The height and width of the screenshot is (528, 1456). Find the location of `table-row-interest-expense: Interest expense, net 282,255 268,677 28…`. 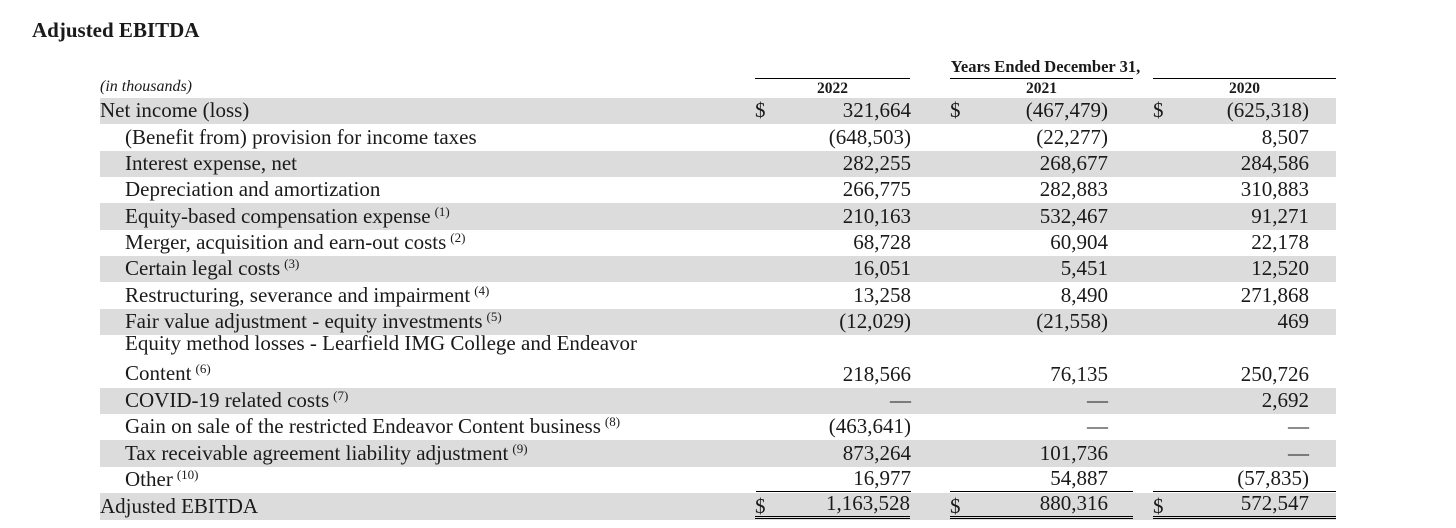

table-row-interest-expense: Interest expense, net 282,255 268,677 28… is located at coordinates (718, 164).